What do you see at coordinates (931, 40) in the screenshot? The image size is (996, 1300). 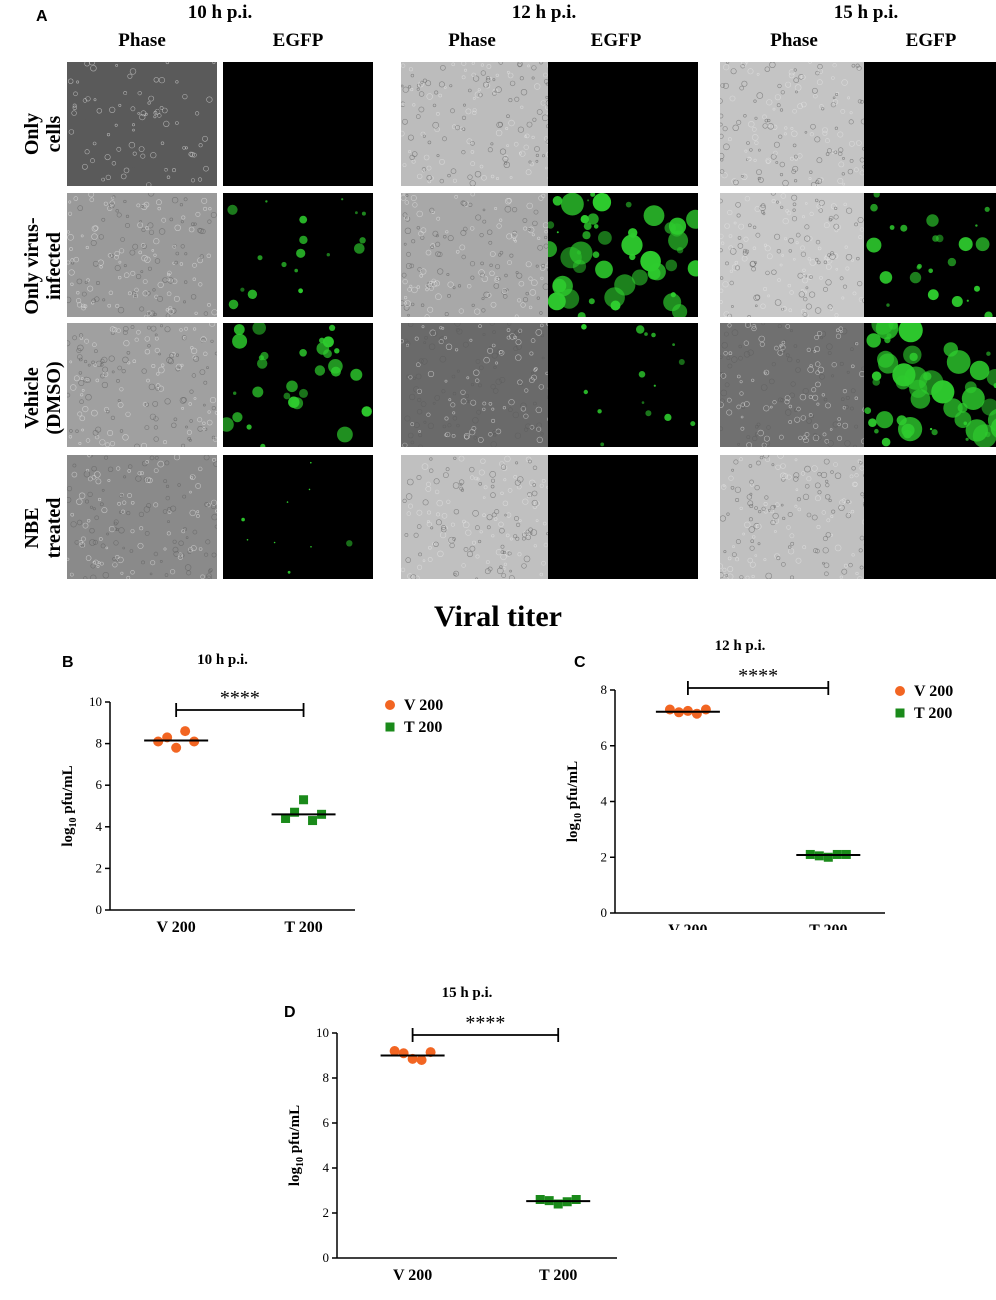 I see `column-head-egfp-15h: EGFP` at bounding box center [931, 40].